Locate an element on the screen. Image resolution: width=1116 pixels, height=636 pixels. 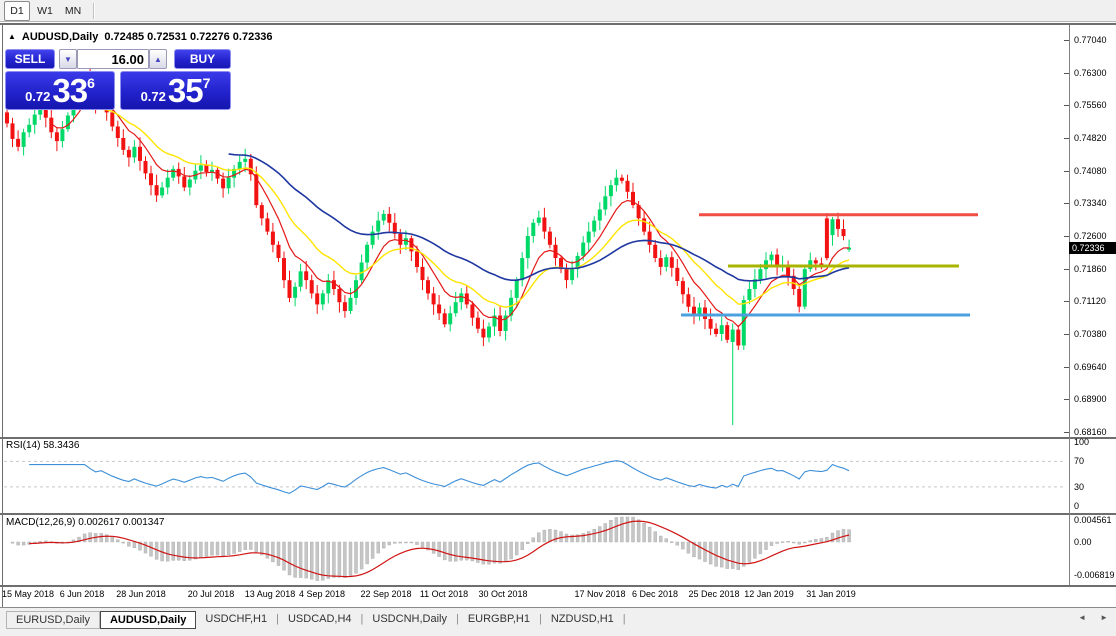
timeframe-button-w1: W1 is located at coordinates (45, 10).